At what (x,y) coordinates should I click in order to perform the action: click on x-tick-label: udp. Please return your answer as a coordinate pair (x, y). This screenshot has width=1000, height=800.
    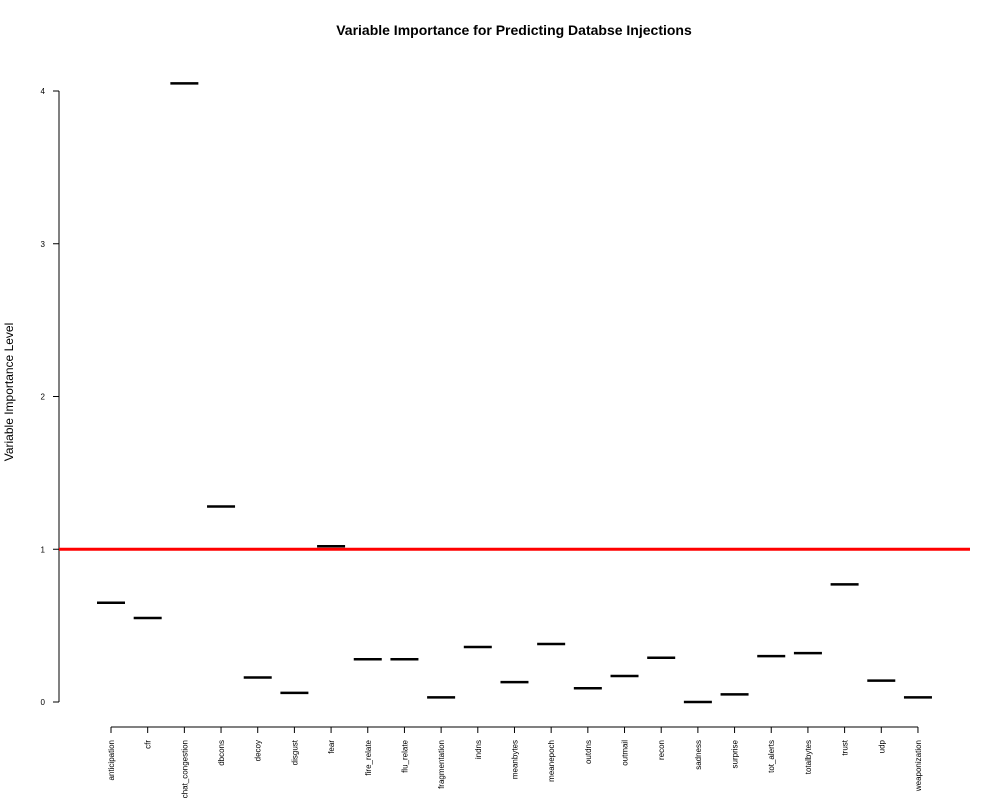
    Looking at the image, I should click on (881, 746).